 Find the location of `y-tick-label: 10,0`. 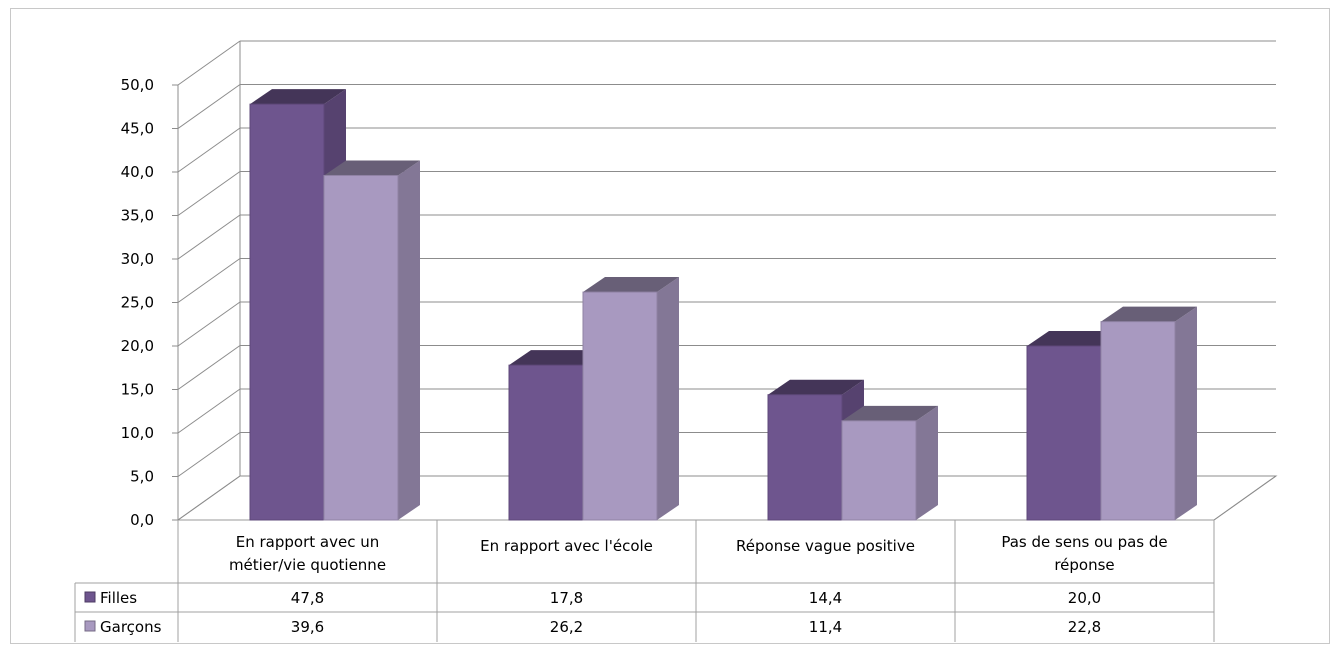

y-tick-label: 10,0 is located at coordinates (137, 433).